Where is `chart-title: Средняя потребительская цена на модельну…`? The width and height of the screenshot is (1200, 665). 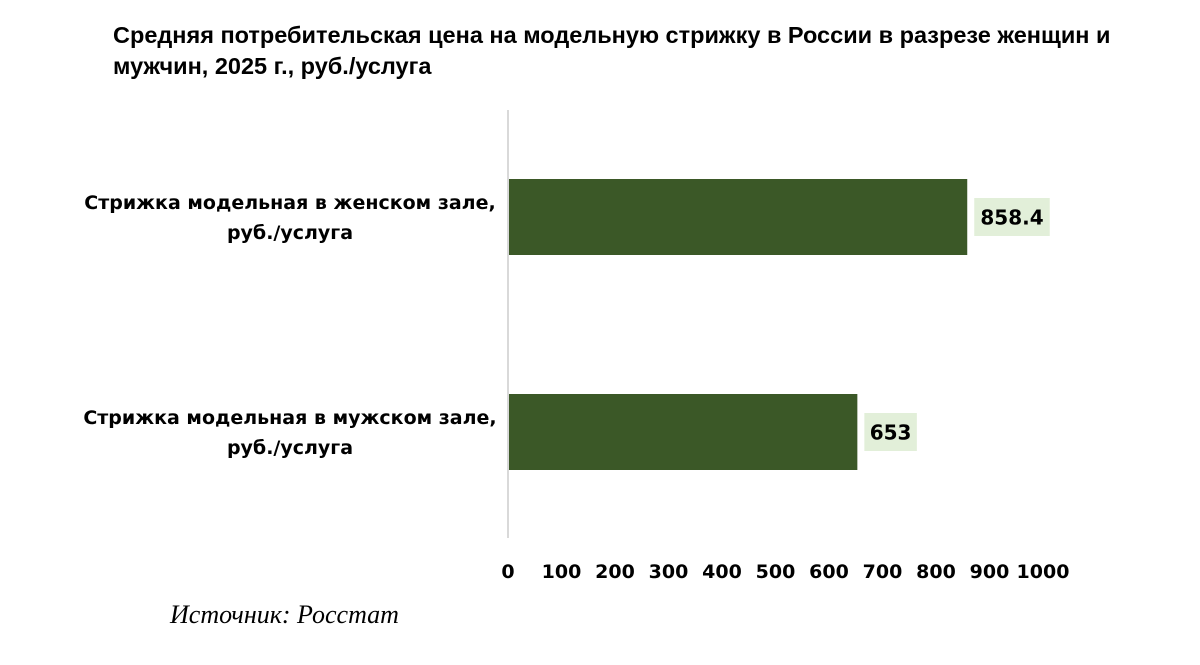
chart-title: Средняя потребительская цена на модельну… is located at coordinates (612, 50).